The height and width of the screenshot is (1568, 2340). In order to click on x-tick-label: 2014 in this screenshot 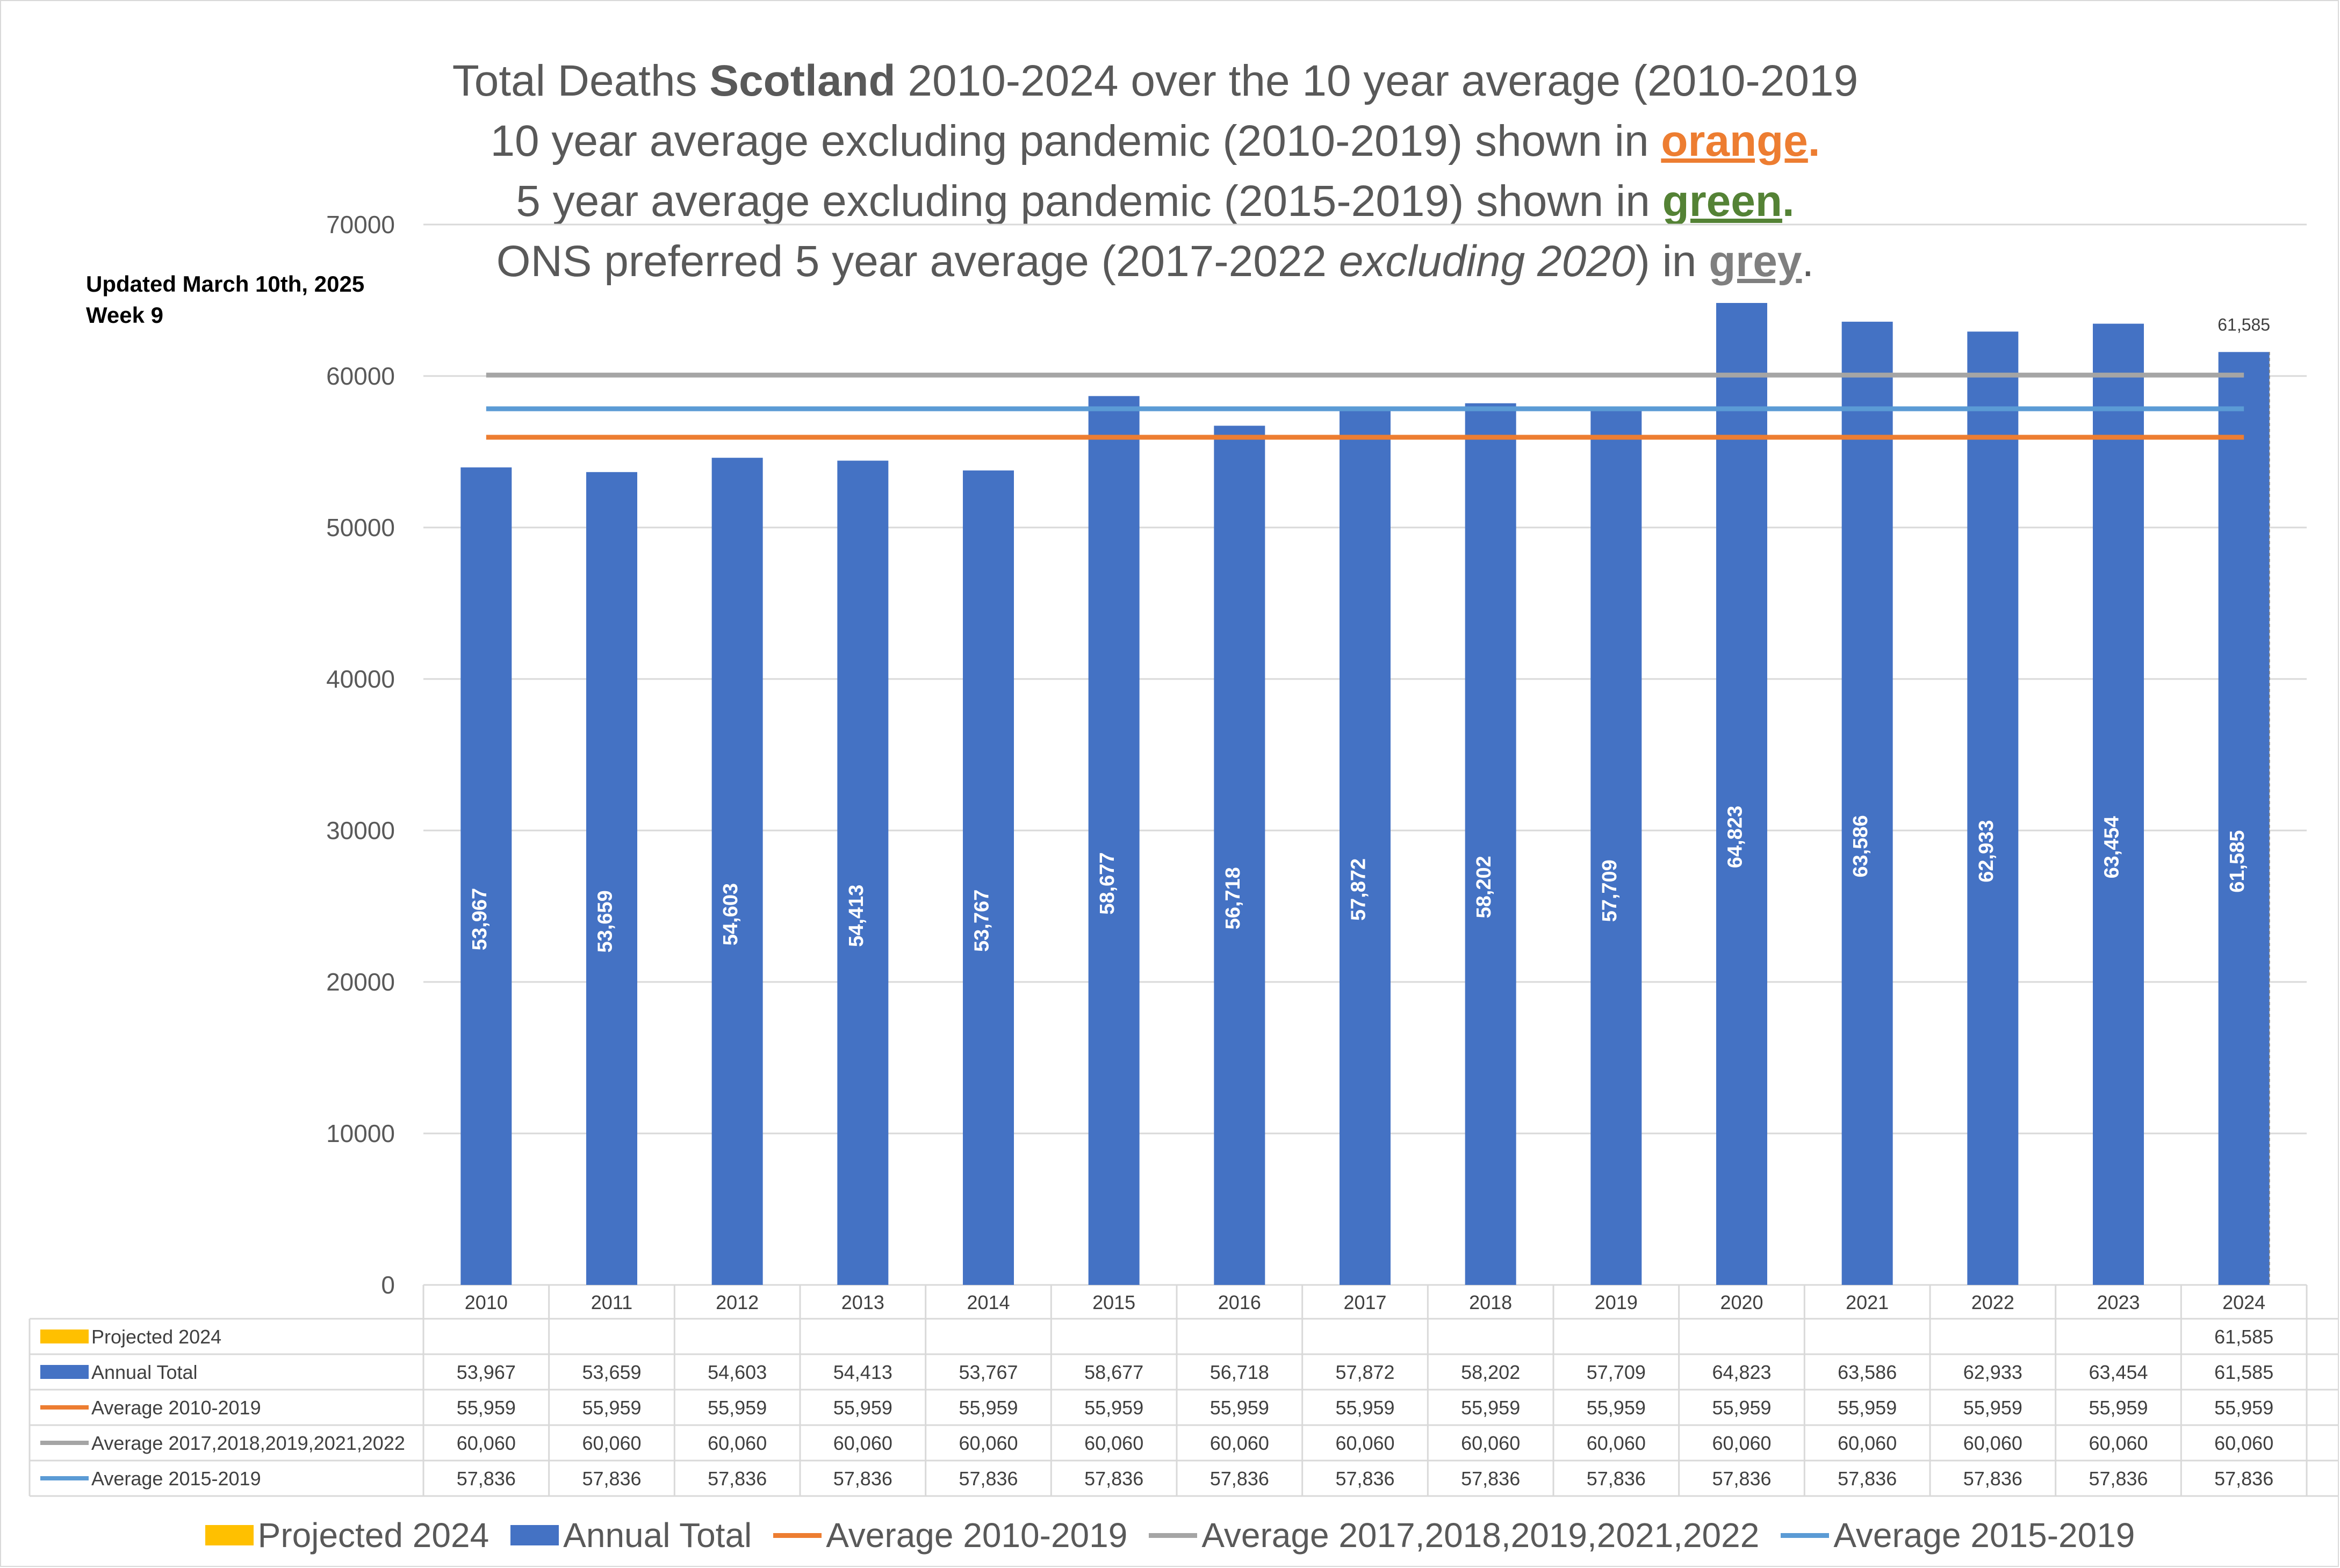, I will do `click(989, 1302)`.